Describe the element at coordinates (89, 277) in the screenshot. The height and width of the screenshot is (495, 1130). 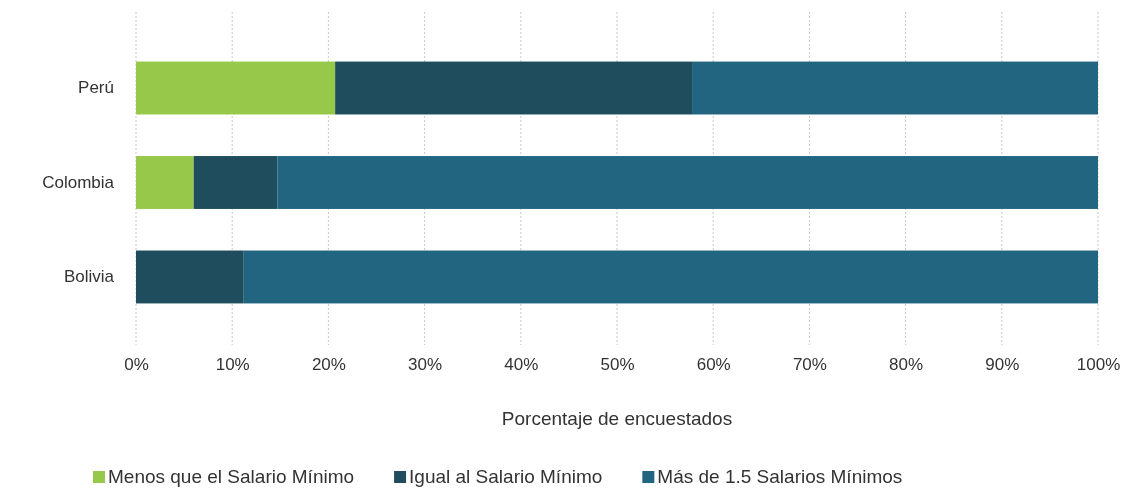
I see `y-tick-label: Bolivia` at that location.